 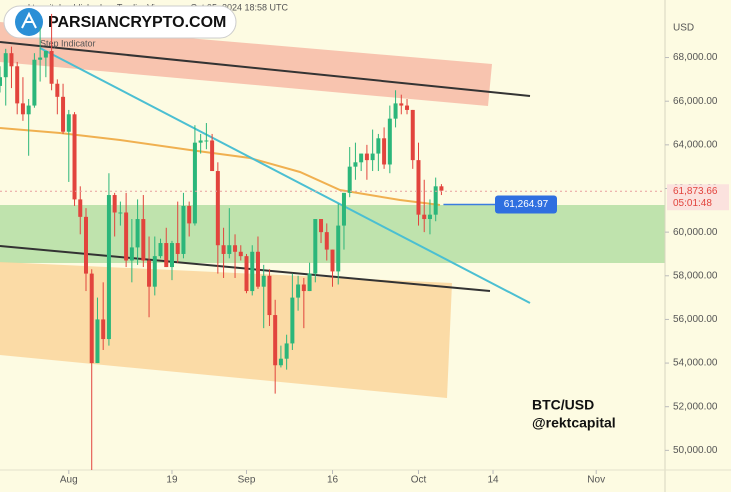 What do you see at coordinates (69, 480) in the screenshot?
I see `x-tick-label: Aug` at bounding box center [69, 480].